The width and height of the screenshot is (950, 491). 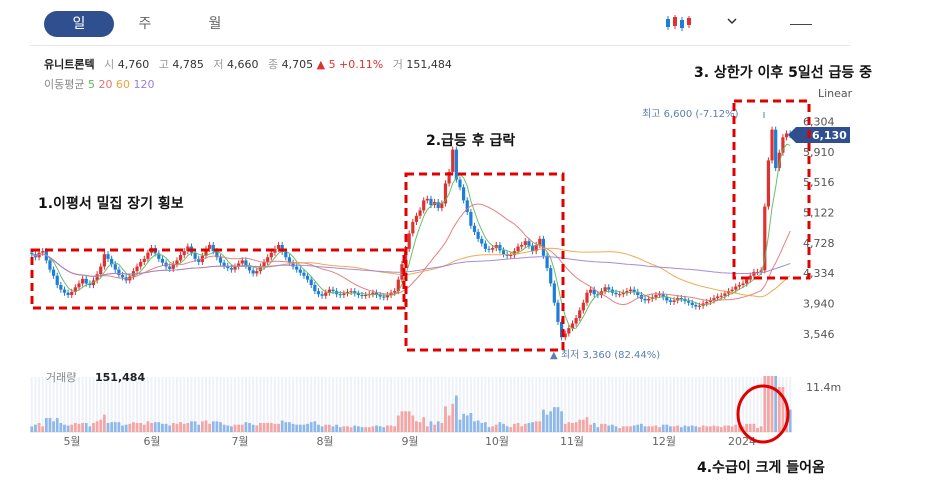 What do you see at coordinates (819, 182) in the screenshot?
I see `price-tick: 5,516` at bounding box center [819, 182].